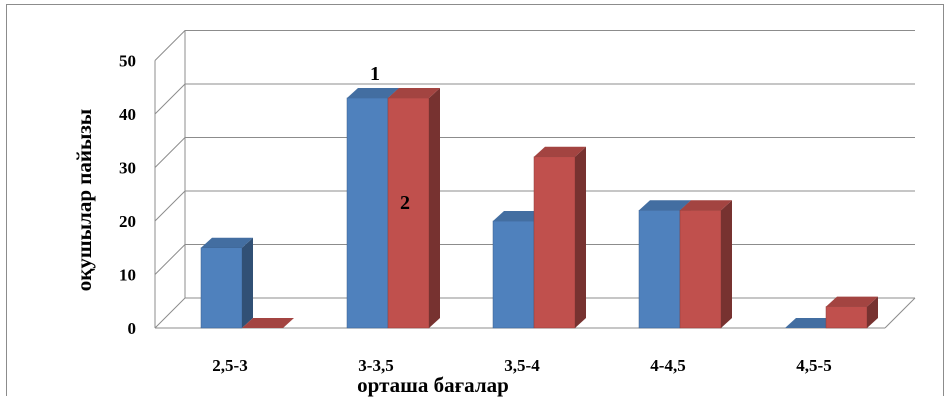 The width and height of the screenshot is (952, 398). What do you see at coordinates (900, 313) in the screenshot?
I see `floor-right-edge` at bounding box center [900, 313].